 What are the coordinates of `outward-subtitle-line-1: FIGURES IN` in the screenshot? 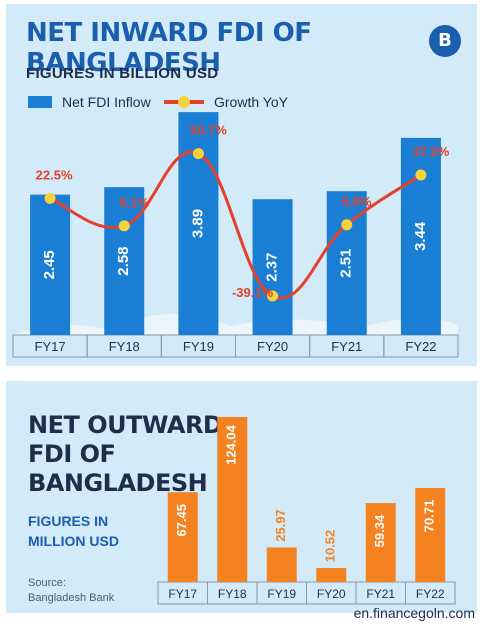 It's located at (68, 521).